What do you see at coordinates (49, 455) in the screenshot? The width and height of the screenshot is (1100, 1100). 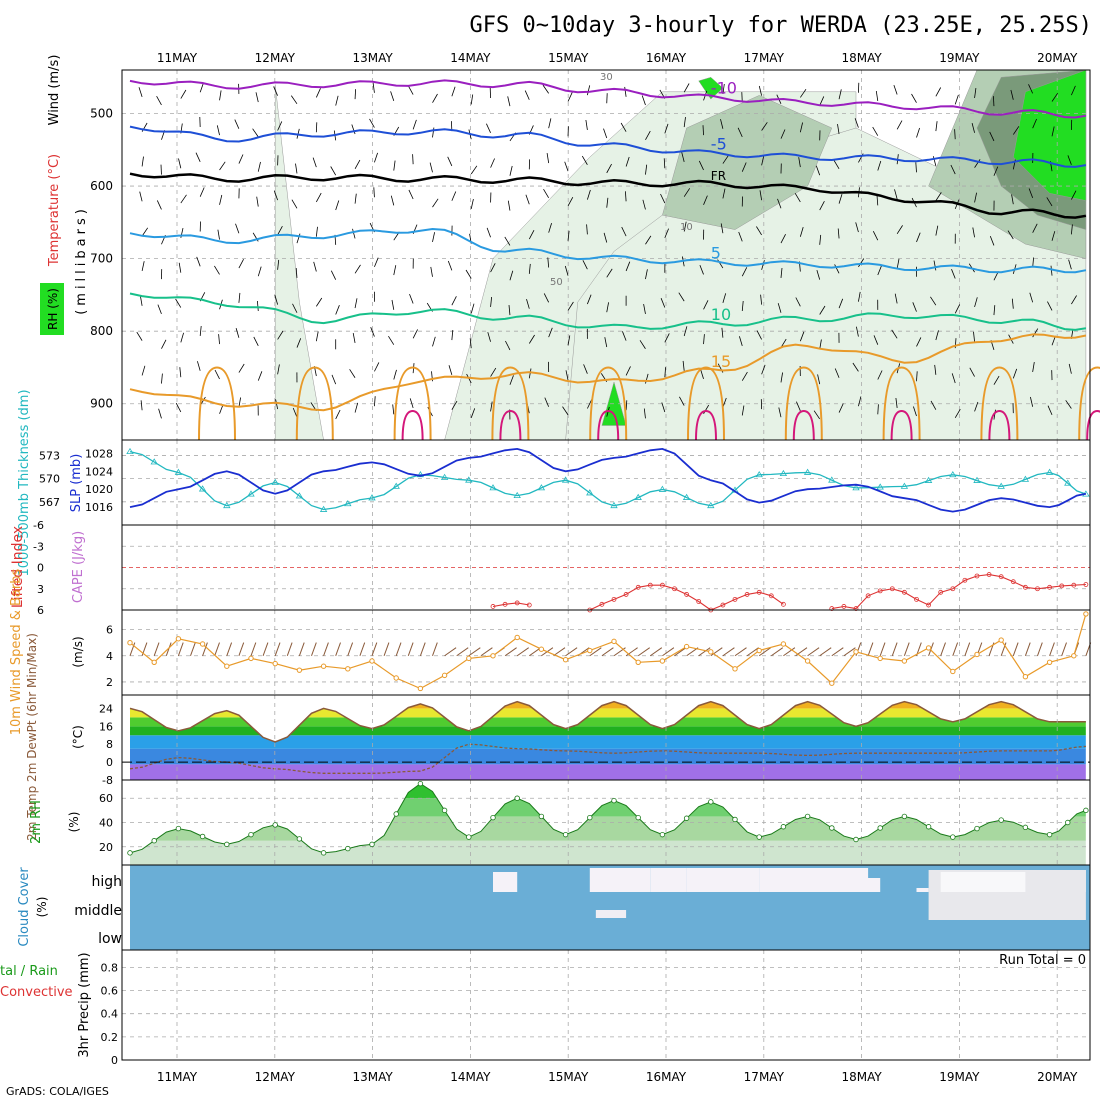 I see `left-tick-label: 573` at bounding box center [49, 455].